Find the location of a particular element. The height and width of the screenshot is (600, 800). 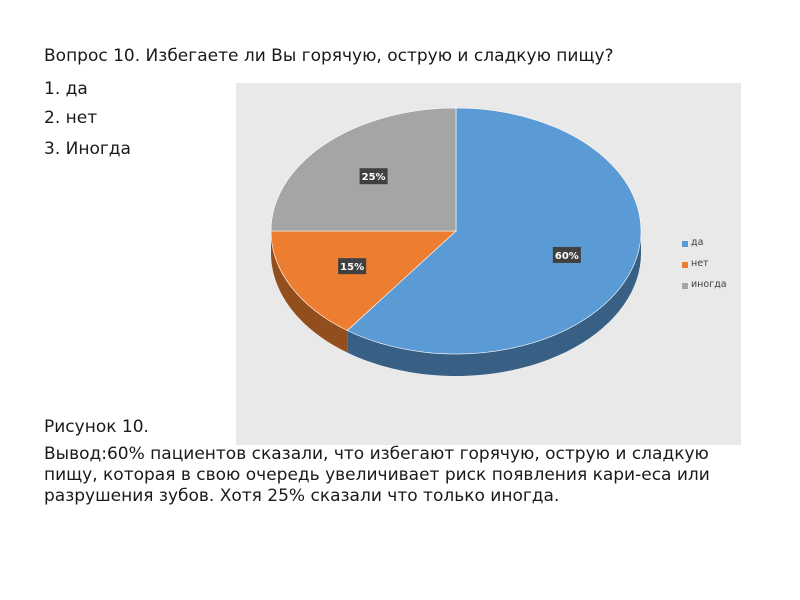

data-label-text: 15% is located at coordinates (352, 267).